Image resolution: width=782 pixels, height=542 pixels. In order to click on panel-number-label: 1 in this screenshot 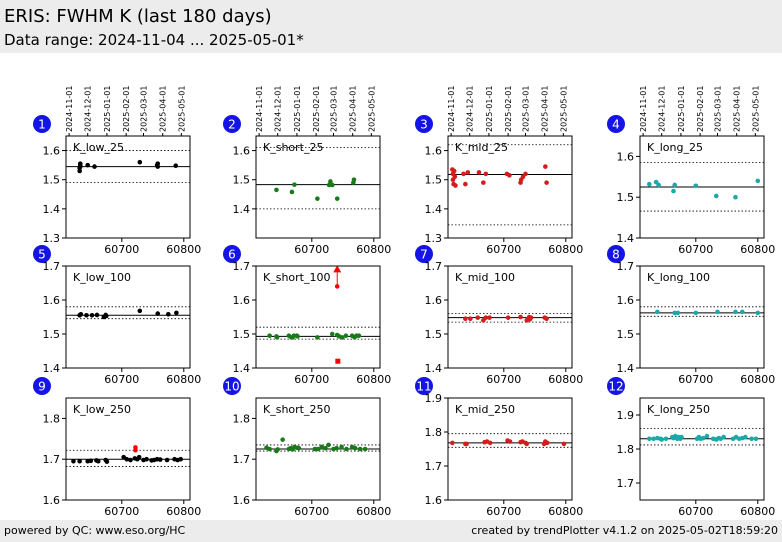, I will do `click(42, 125)`.